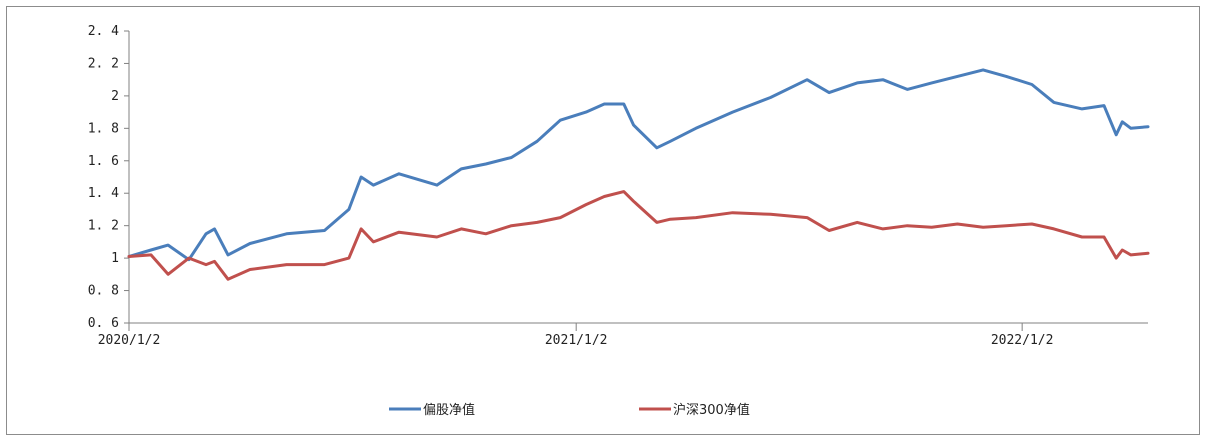  What do you see at coordinates (1022, 340) in the screenshot?
I see `x-tick-label: 2022/1/2` at bounding box center [1022, 340].